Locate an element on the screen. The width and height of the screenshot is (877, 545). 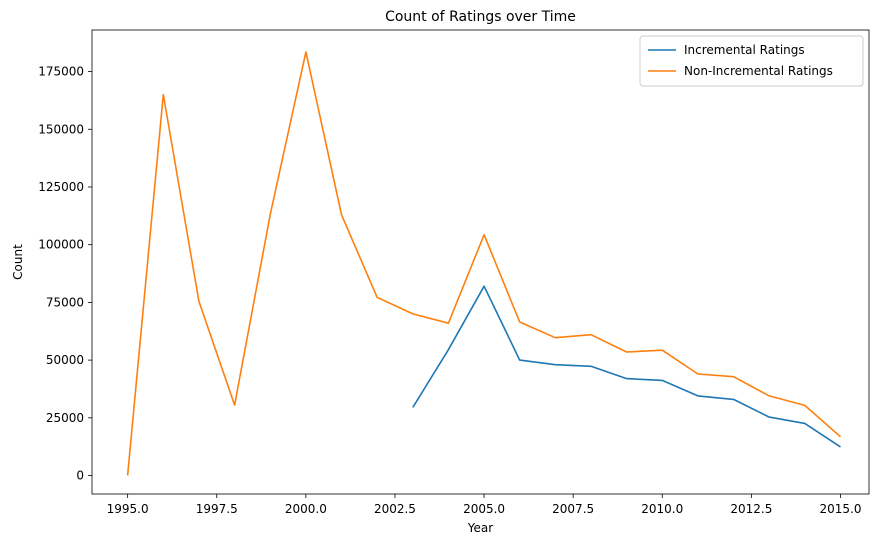
y-axis: 0 25000 50000 75000 100000 125000 150000 175000 is located at coordinates (65, 274).